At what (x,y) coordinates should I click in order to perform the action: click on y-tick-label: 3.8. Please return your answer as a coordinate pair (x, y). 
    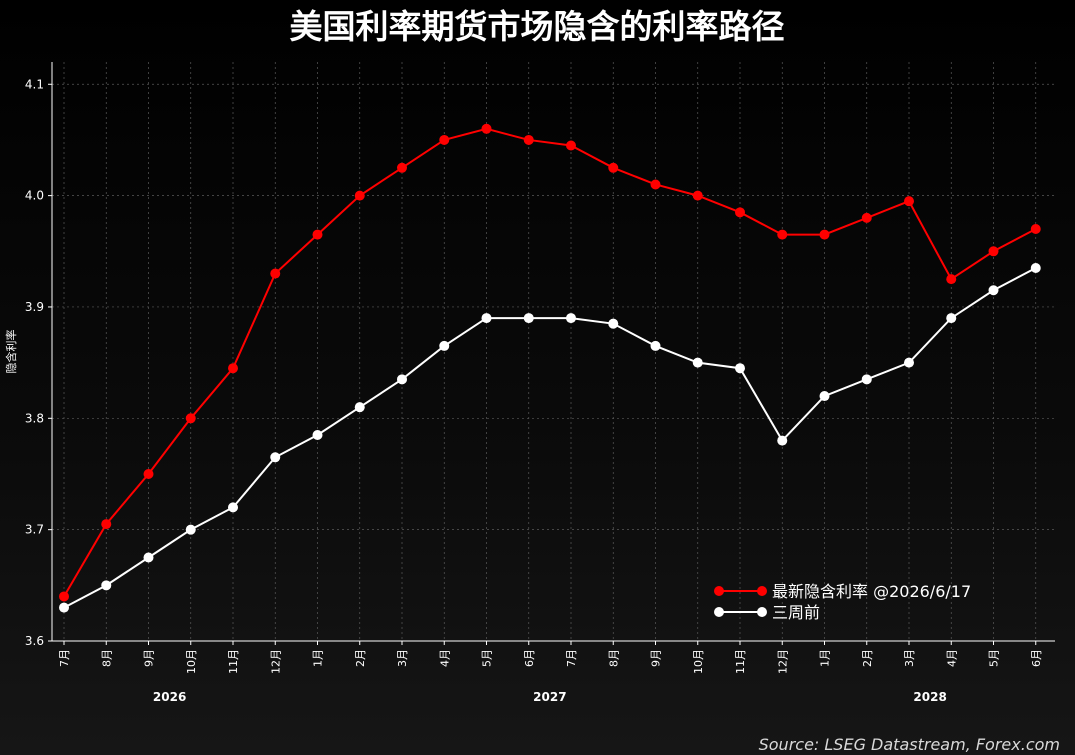
    Looking at the image, I should click on (34, 418).